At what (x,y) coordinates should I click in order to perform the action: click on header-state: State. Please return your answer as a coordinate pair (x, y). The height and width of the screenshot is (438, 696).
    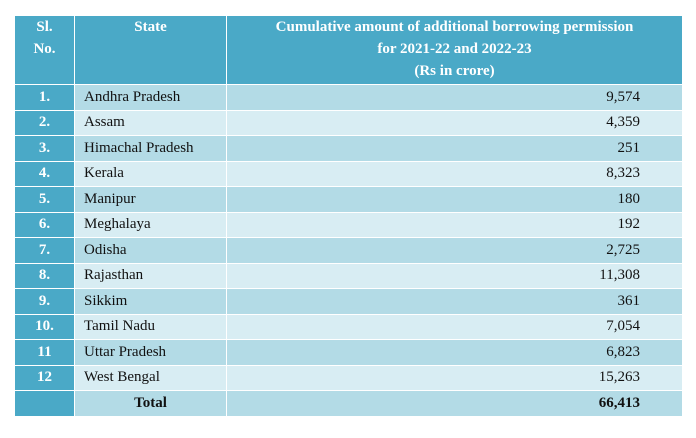
    Looking at the image, I should click on (150, 50).